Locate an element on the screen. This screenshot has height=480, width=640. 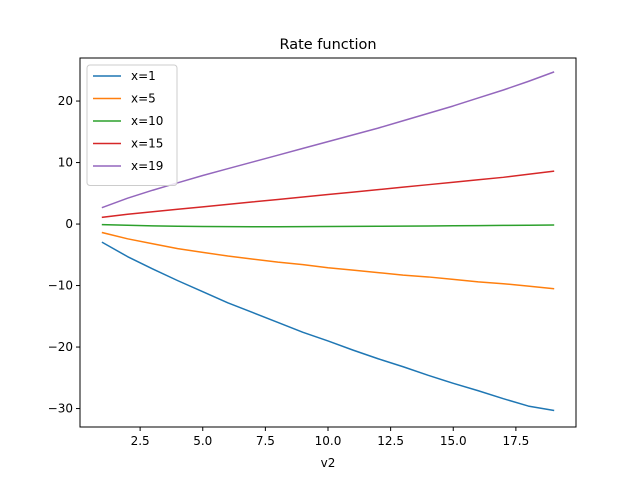
x-tick-label: 5.0 is located at coordinates (202, 441).